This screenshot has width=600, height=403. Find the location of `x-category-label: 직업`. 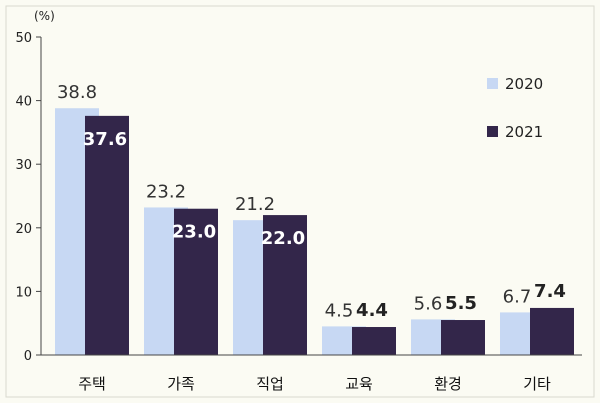

x-category-label: 직업 is located at coordinates (270, 384).